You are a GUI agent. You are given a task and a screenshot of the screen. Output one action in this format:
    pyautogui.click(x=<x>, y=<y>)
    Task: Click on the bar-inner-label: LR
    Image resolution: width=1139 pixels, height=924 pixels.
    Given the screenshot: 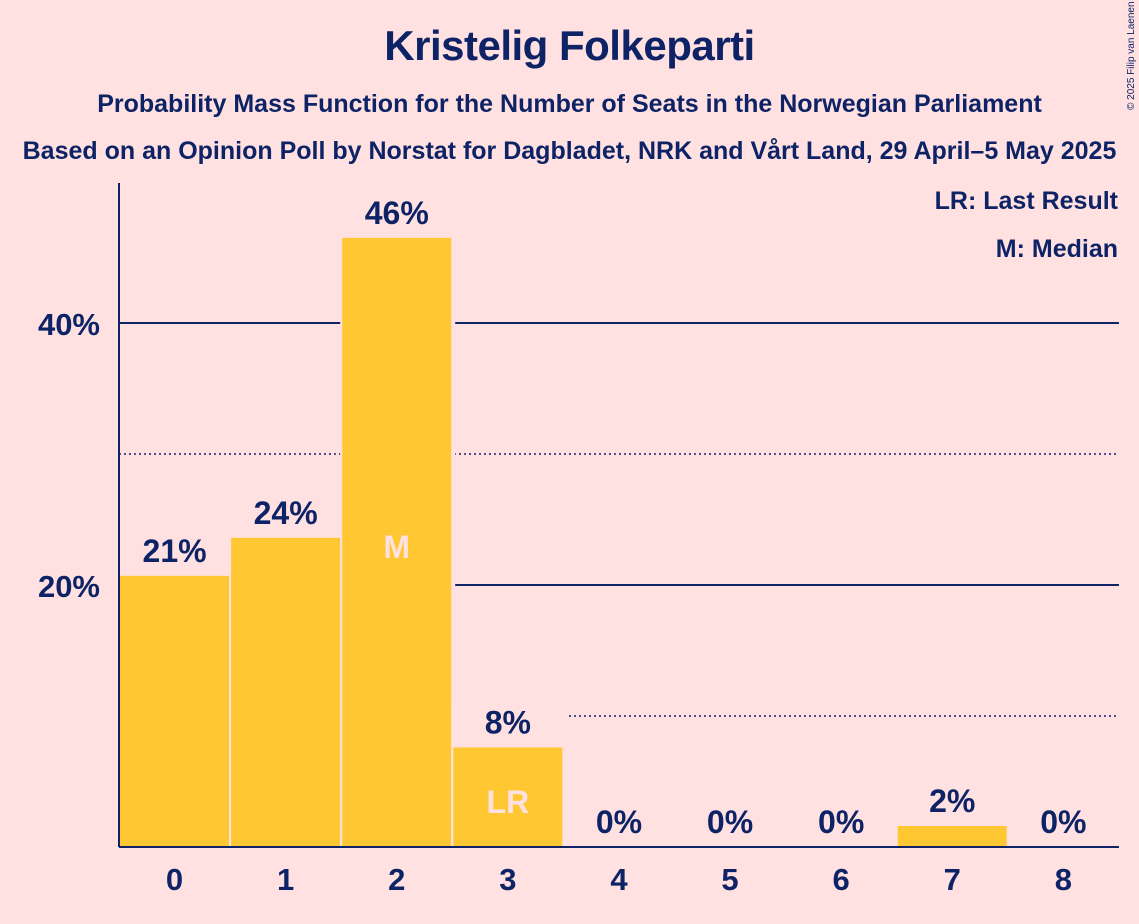 What is the action you would take?
    pyautogui.click(x=508, y=802)
    